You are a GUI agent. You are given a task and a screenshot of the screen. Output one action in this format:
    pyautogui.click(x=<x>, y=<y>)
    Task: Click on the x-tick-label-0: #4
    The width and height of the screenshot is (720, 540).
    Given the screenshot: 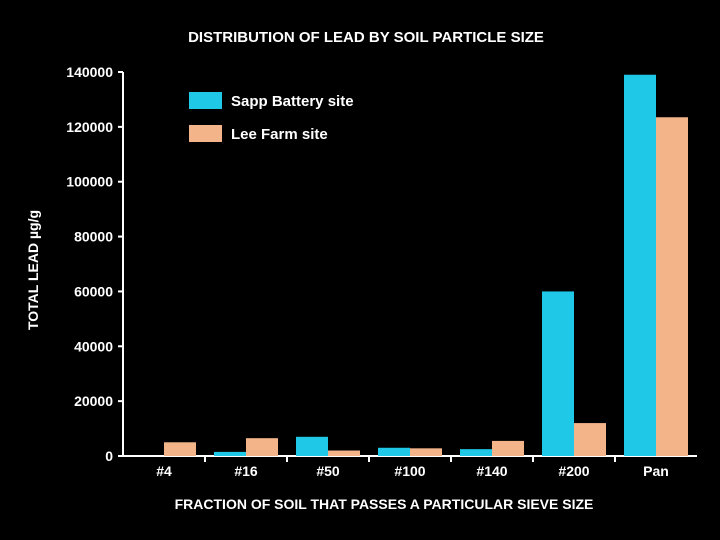 What is the action you would take?
    pyautogui.click(x=164, y=471)
    